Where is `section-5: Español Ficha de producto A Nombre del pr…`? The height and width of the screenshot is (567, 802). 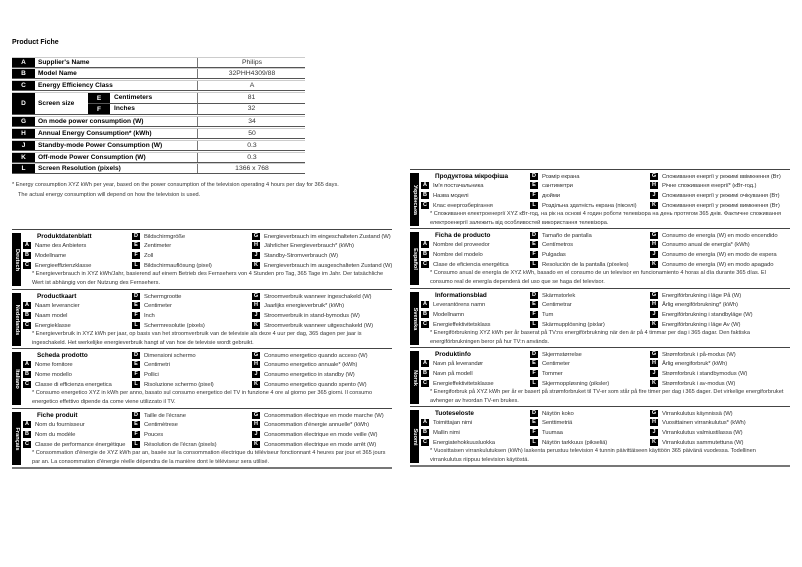
section-5: Español Ficha de producto A Nombre del pr… is located at coordinates (600, 258).